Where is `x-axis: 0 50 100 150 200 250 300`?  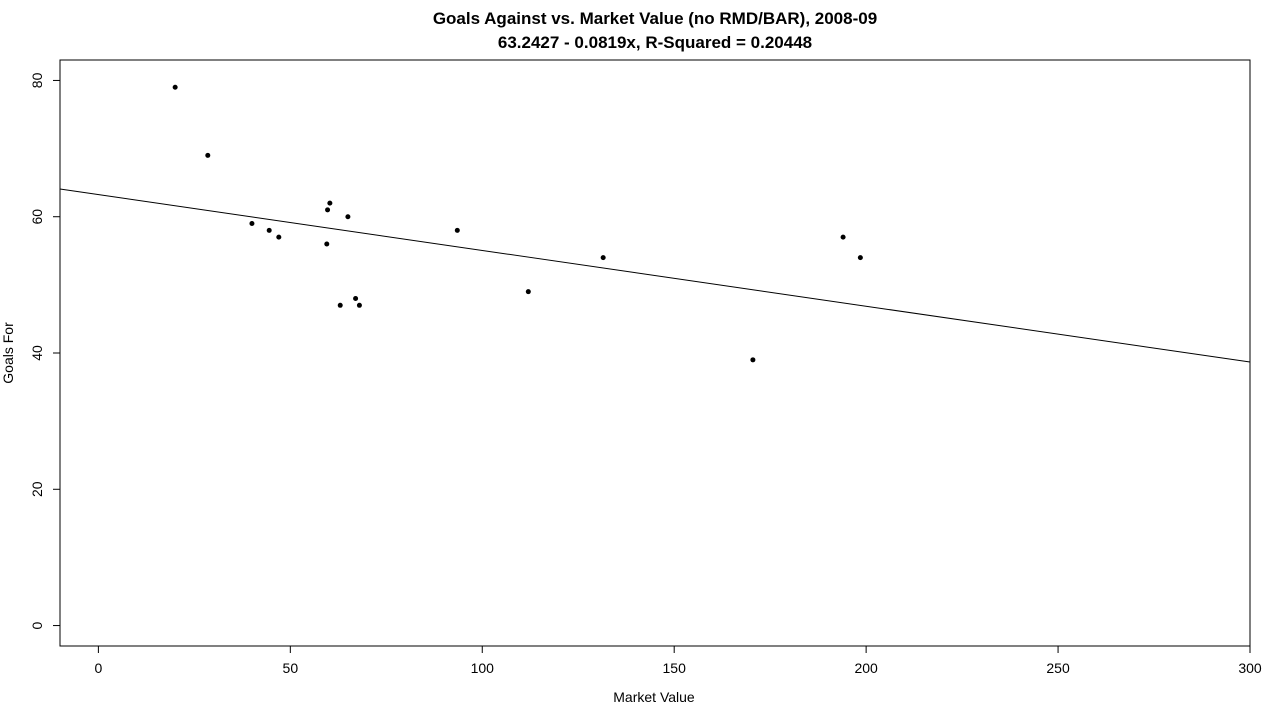 x-axis: 0 50 100 150 200 250 300 is located at coordinates (678, 660).